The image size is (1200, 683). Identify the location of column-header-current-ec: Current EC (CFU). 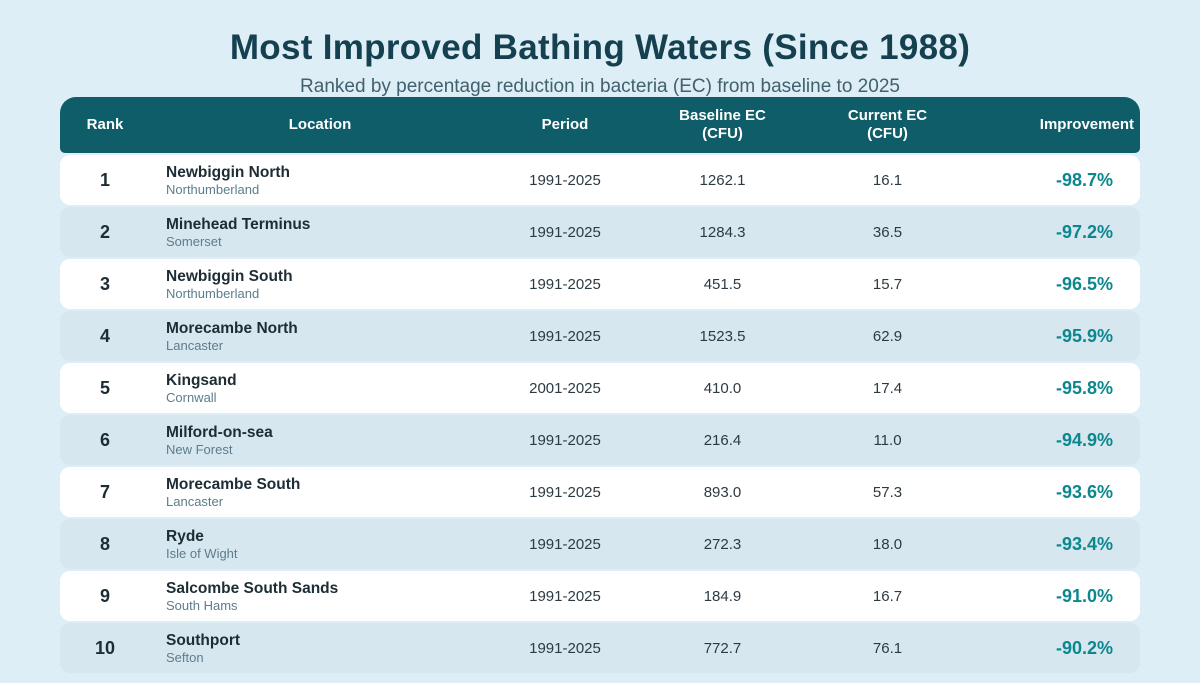
(887, 125).